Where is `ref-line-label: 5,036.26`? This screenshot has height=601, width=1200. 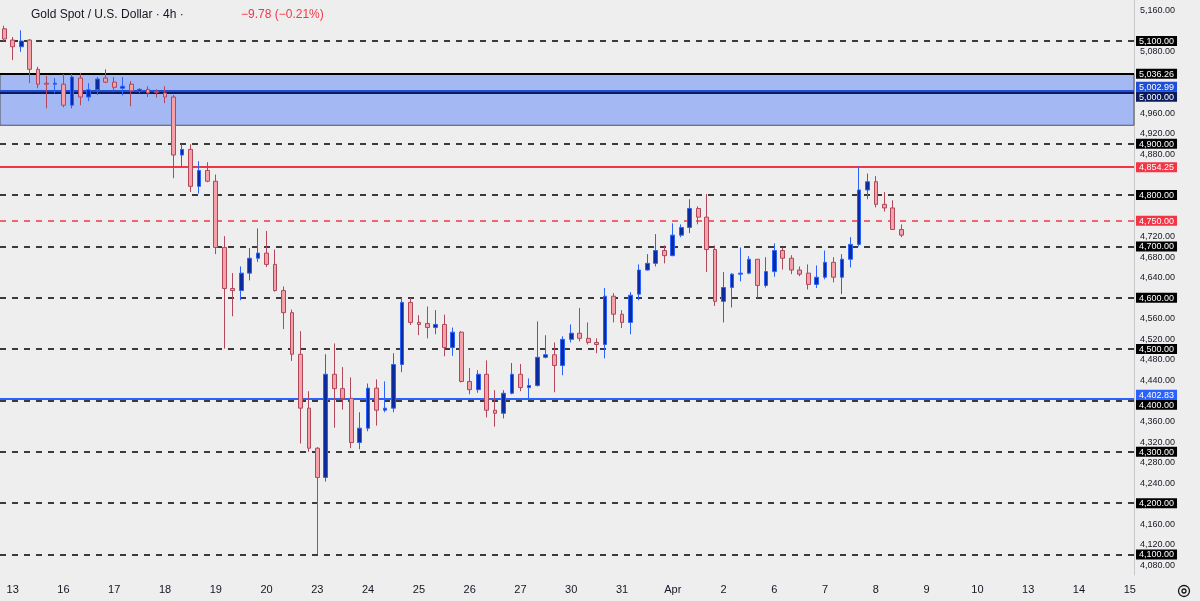 ref-line-label: 5,036.26 is located at coordinates (1157, 73).